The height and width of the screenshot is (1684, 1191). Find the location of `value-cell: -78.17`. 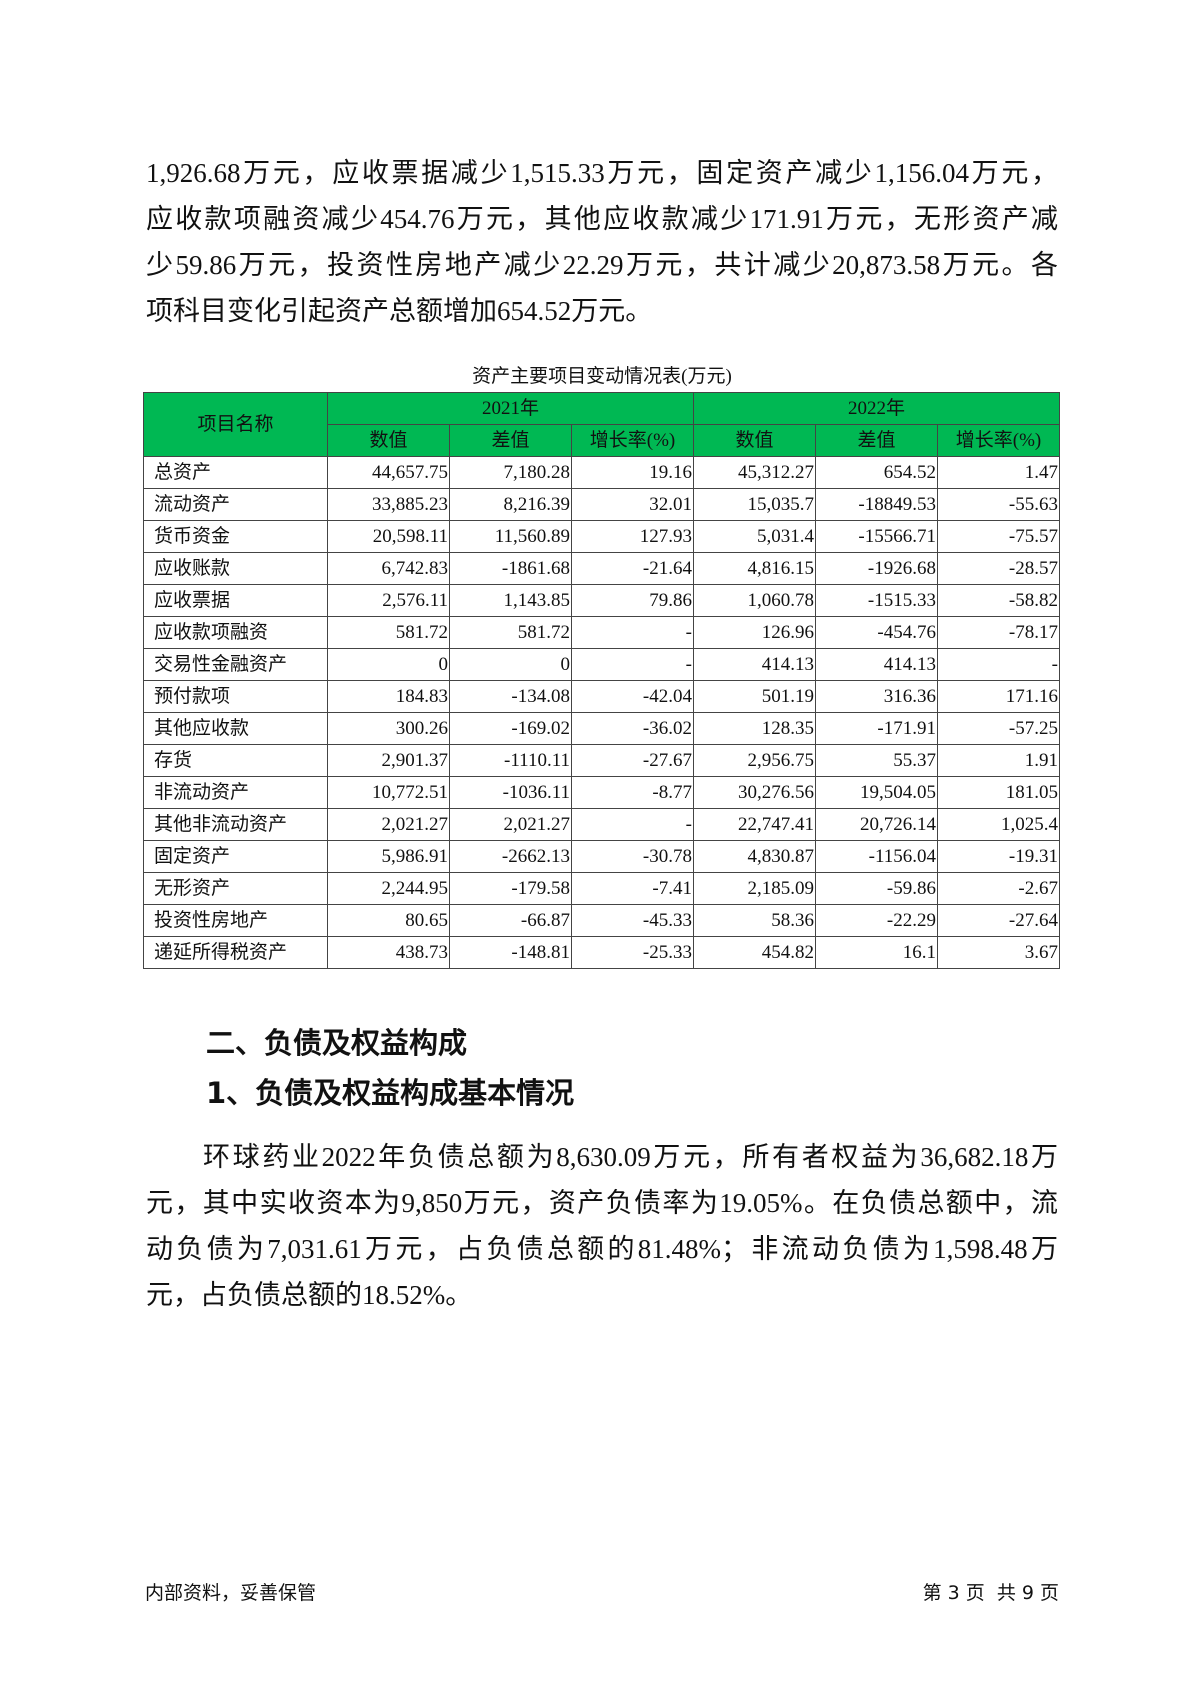

value-cell: -78.17 is located at coordinates (998, 632).